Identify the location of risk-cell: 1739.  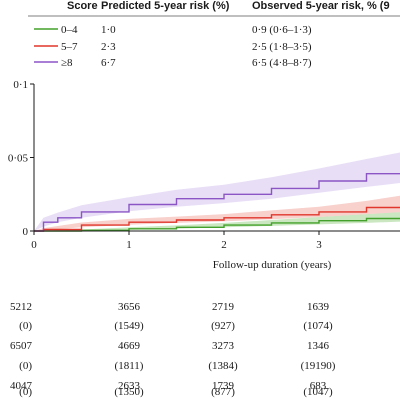
(223, 386).